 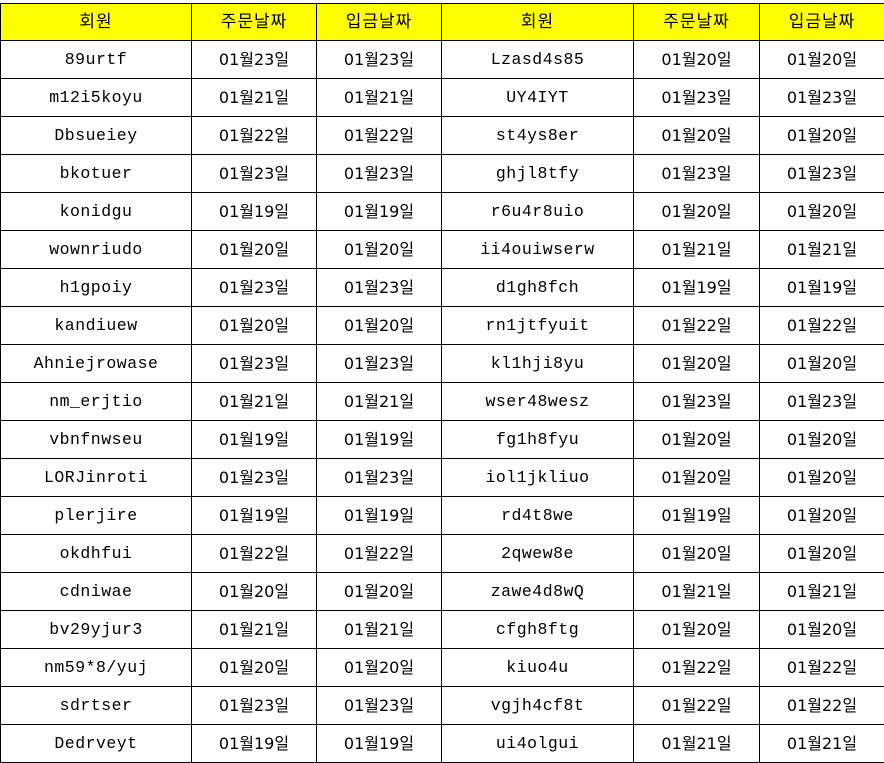 What do you see at coordinates (96, 440) in the screenshot?
I see `cell-member-left: vbnfnwseu` at bounding box center [96, 440].